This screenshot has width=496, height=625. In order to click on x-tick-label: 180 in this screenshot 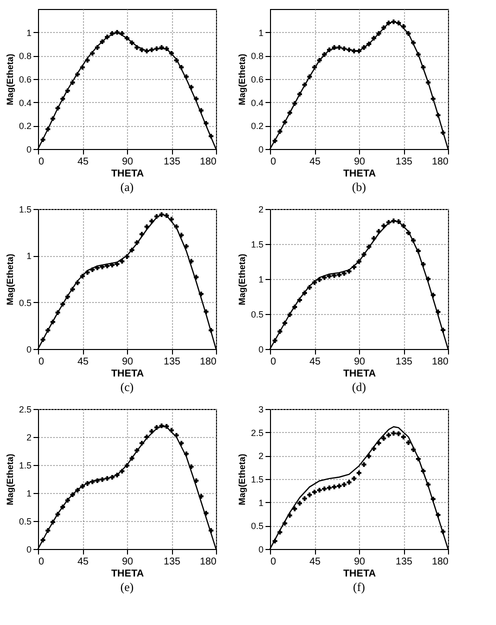, I will do `click(440, 362)`.